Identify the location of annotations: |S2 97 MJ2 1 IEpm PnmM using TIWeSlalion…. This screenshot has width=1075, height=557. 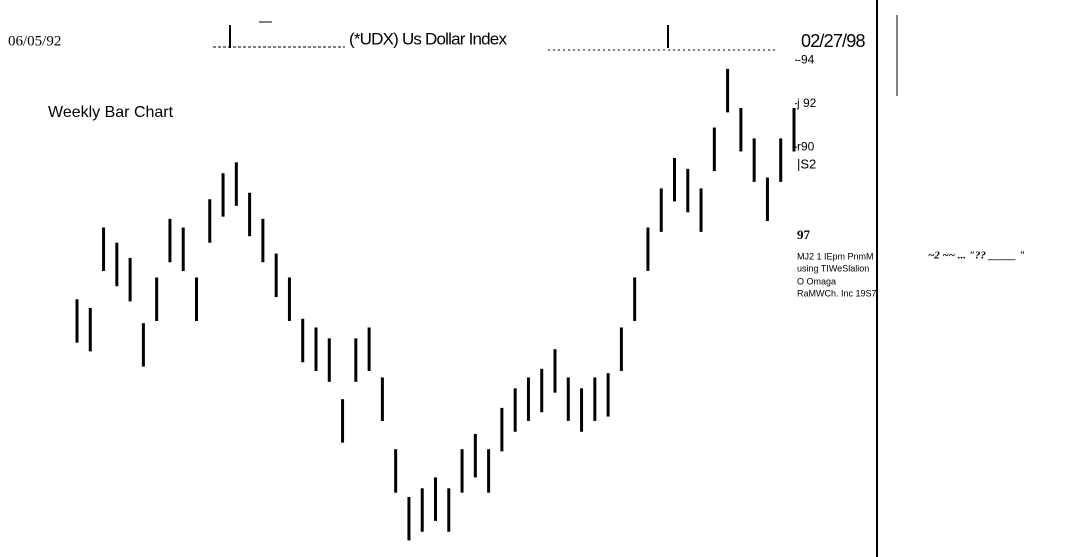
(911, 227).